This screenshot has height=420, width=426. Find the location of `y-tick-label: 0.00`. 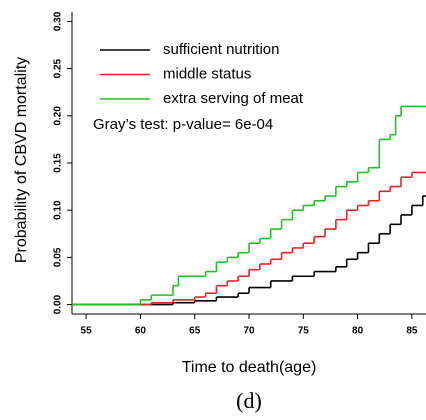

y-tick-label: 0.00 is located at coordinates (58, 304).